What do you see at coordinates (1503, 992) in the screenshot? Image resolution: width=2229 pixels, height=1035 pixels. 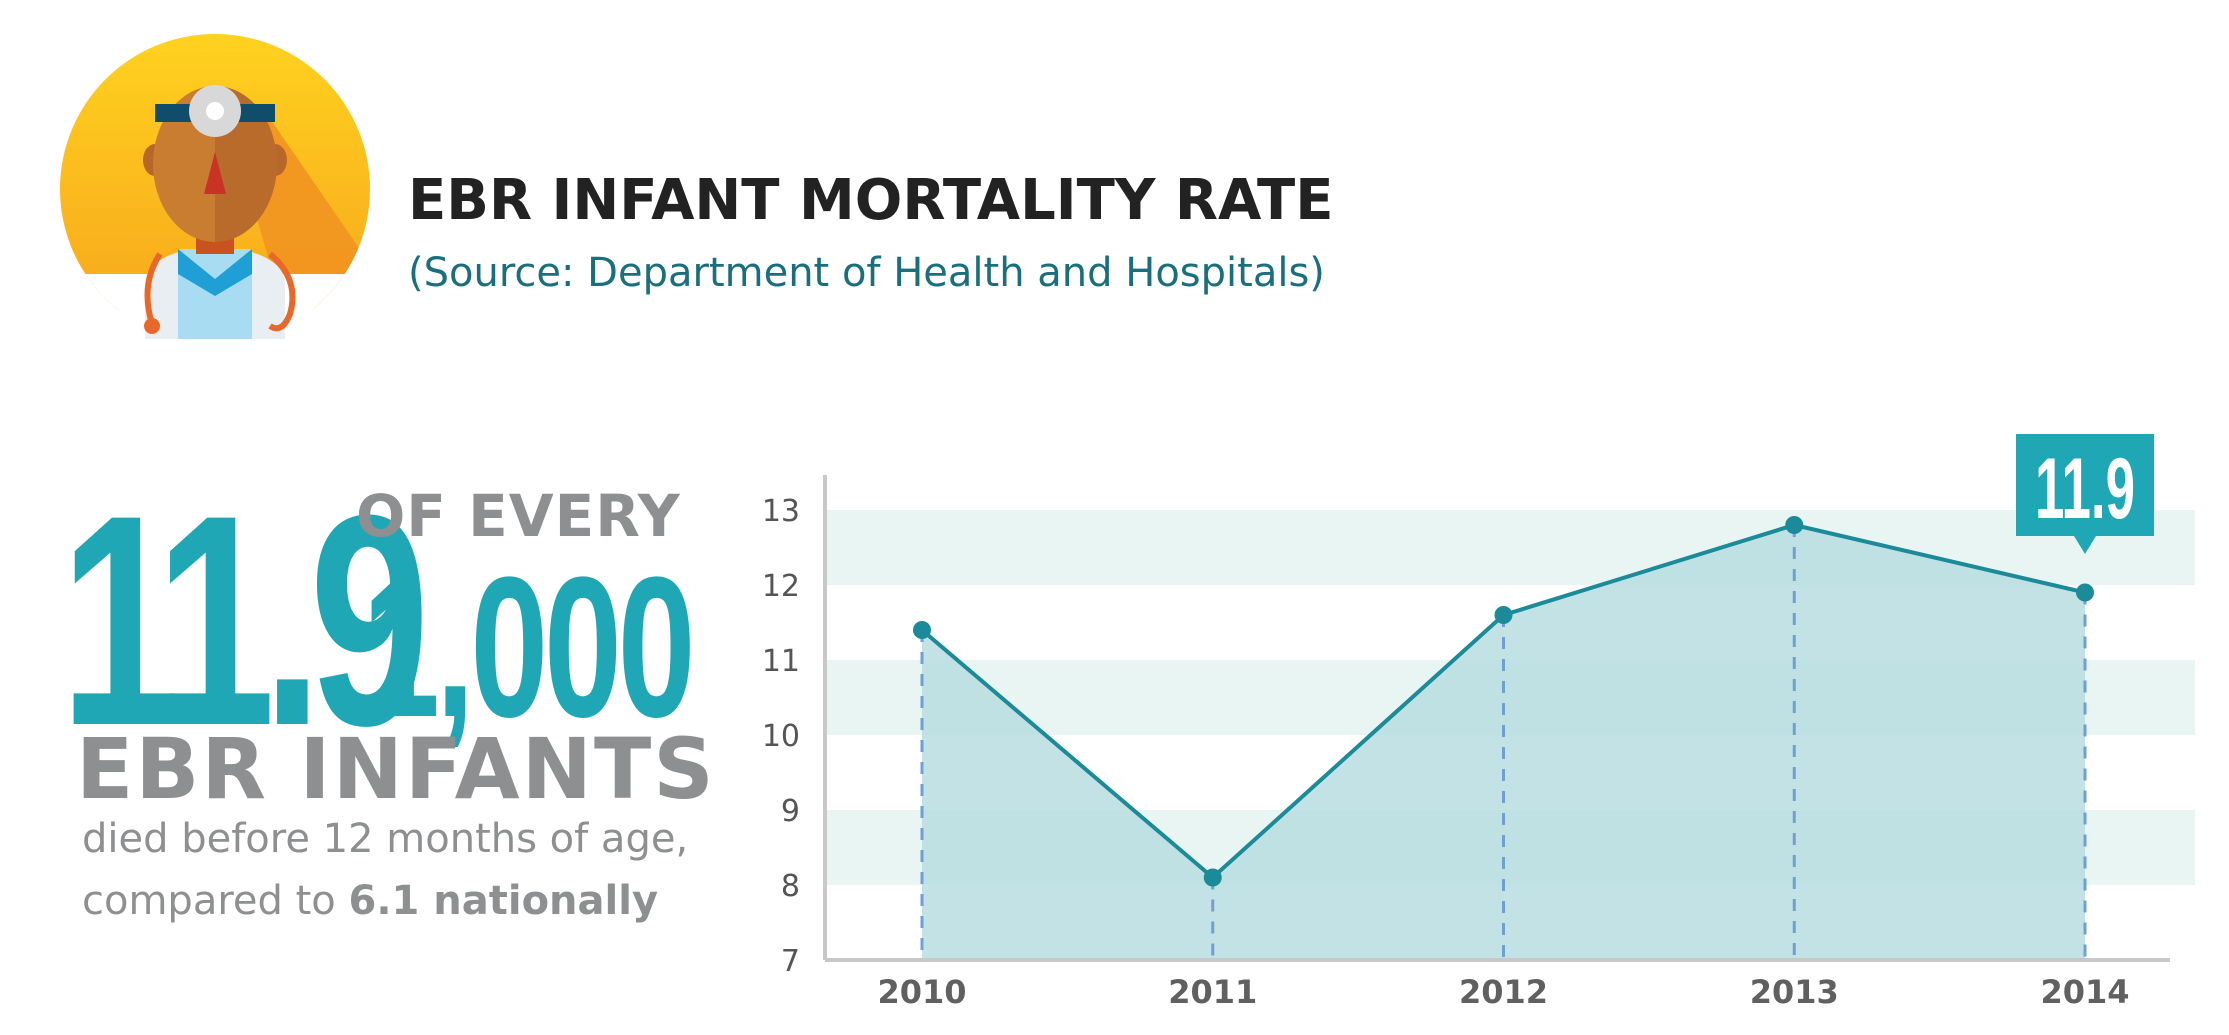 I see `x-tick-label: 2012` at bounding box center [1503, 992].